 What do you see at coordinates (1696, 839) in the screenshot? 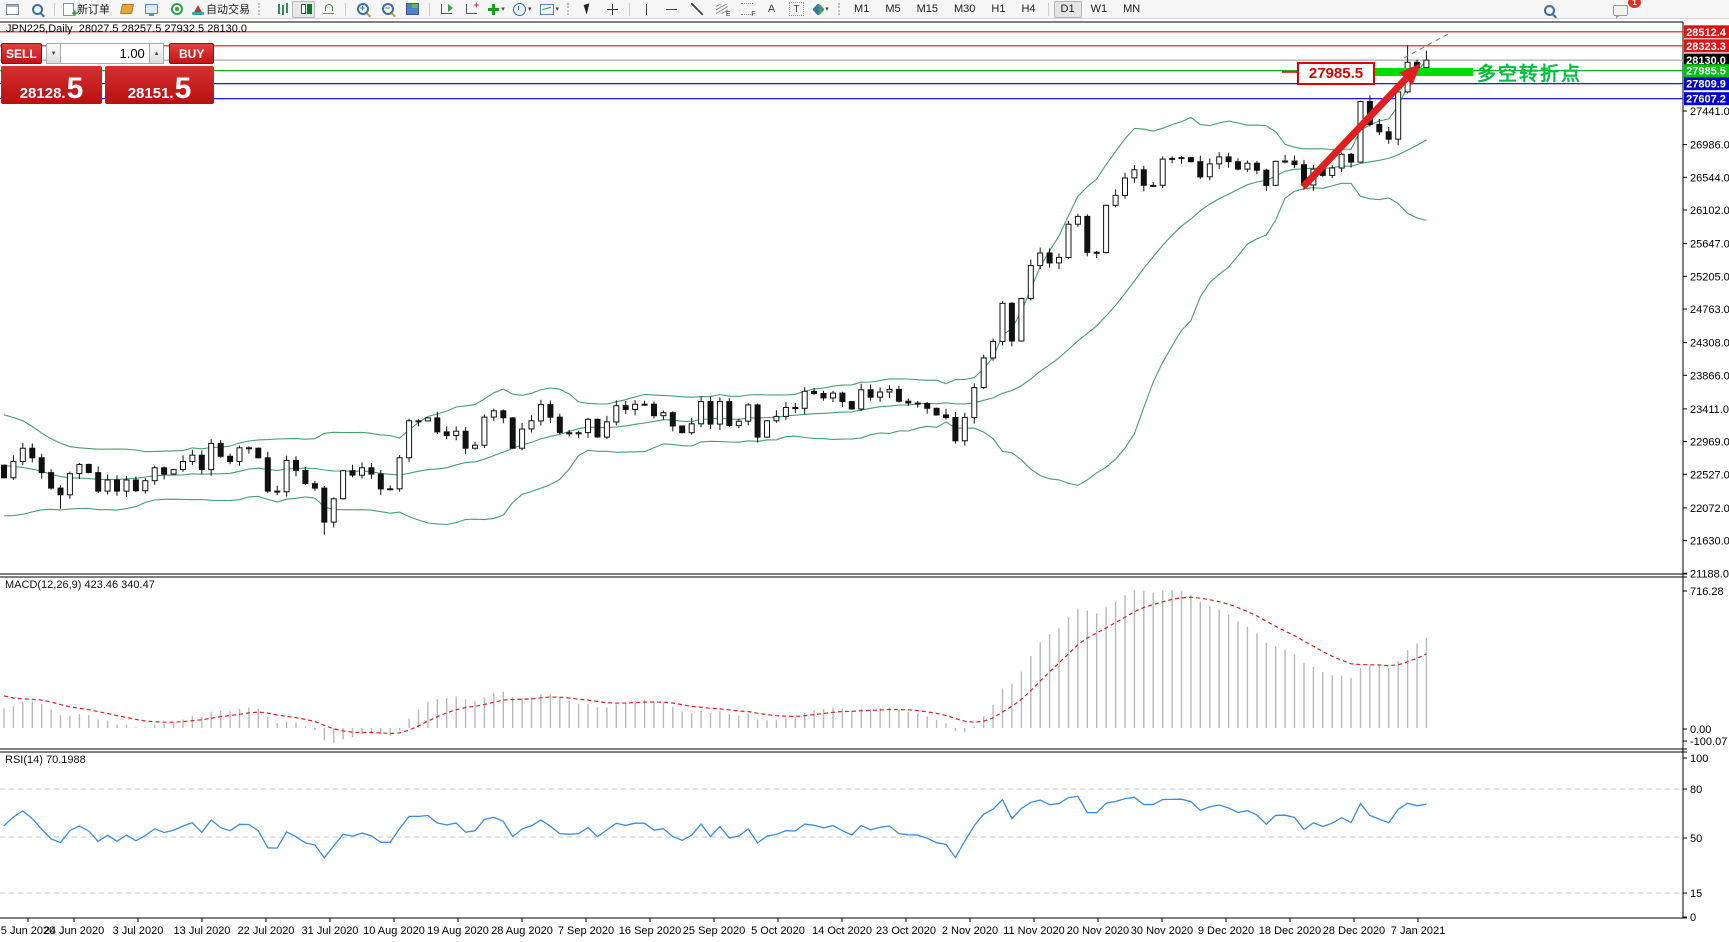
I see `svg-text: 50` at bounding box center [1696, 839].